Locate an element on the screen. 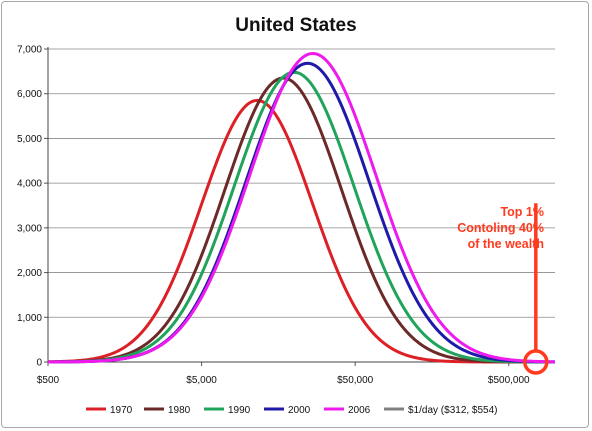 The width and height of the screenshot is (592, 431). annotation-line-2: Contoling 40% is located at coordinates (500, 228).